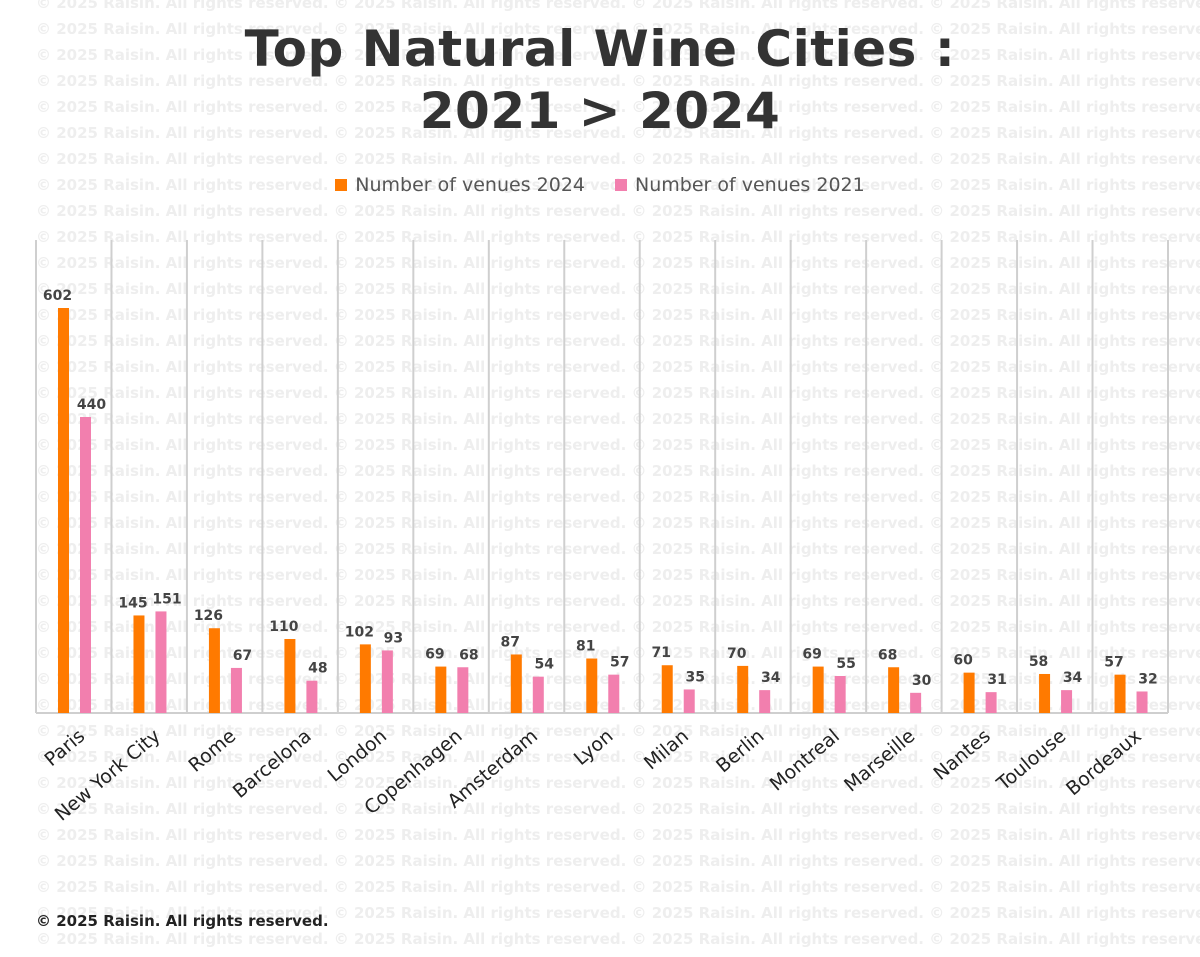 Image resolution: width=1200 pixels, height=957 pixels. Describe the element at coordinates (1113, 663) in the screenshot. I see `data-label-2024: 57` at that location.